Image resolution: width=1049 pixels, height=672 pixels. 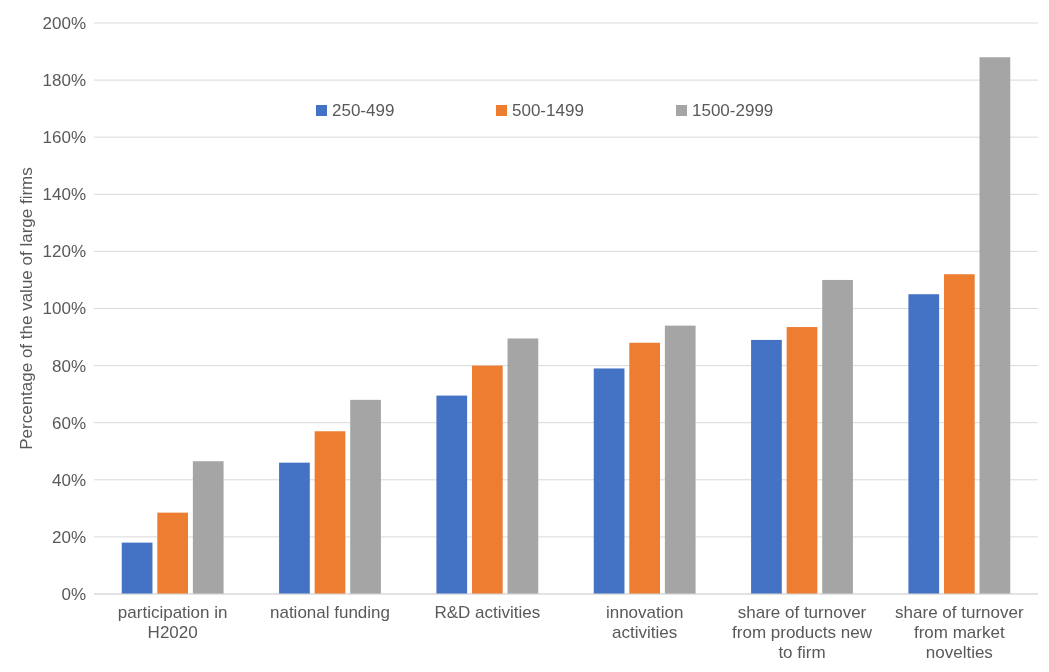 I want to click on y-tick-label: 60%, so click(x=68, y=423).